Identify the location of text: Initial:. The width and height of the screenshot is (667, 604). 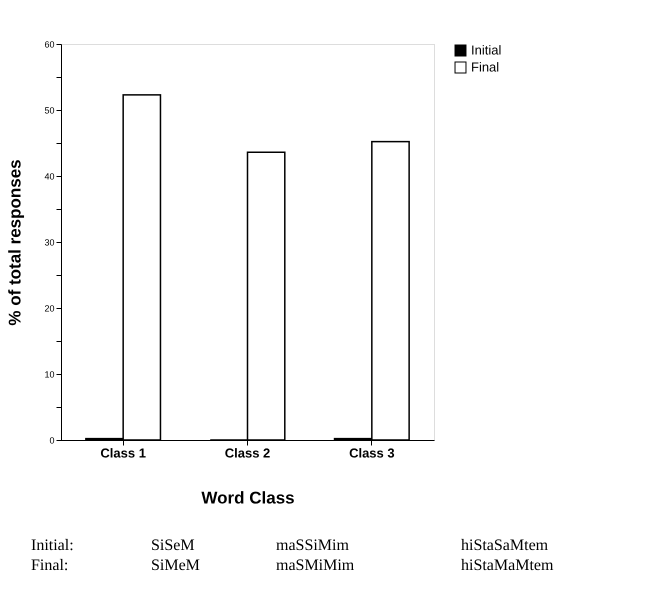
(52, 545).